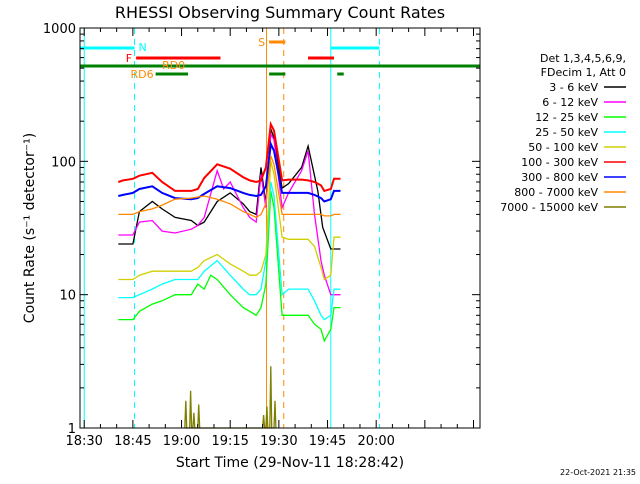 Image resolution: width=640 pixels, height=484 pixels. Describe the element at coordinates (63, 162) in the screenshot. I see `y-tick-label-2: 100` at that location.